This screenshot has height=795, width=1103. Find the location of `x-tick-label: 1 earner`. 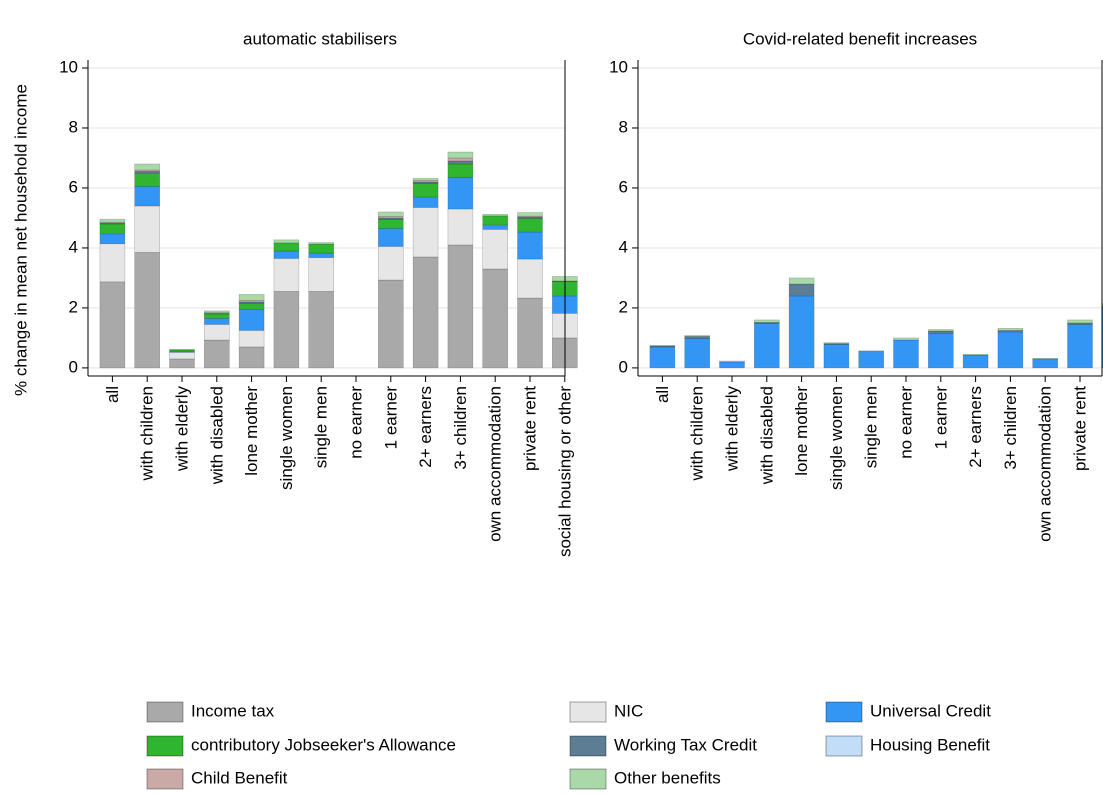

x-tick-label: 1 earner is located at coordinates (390, 418).